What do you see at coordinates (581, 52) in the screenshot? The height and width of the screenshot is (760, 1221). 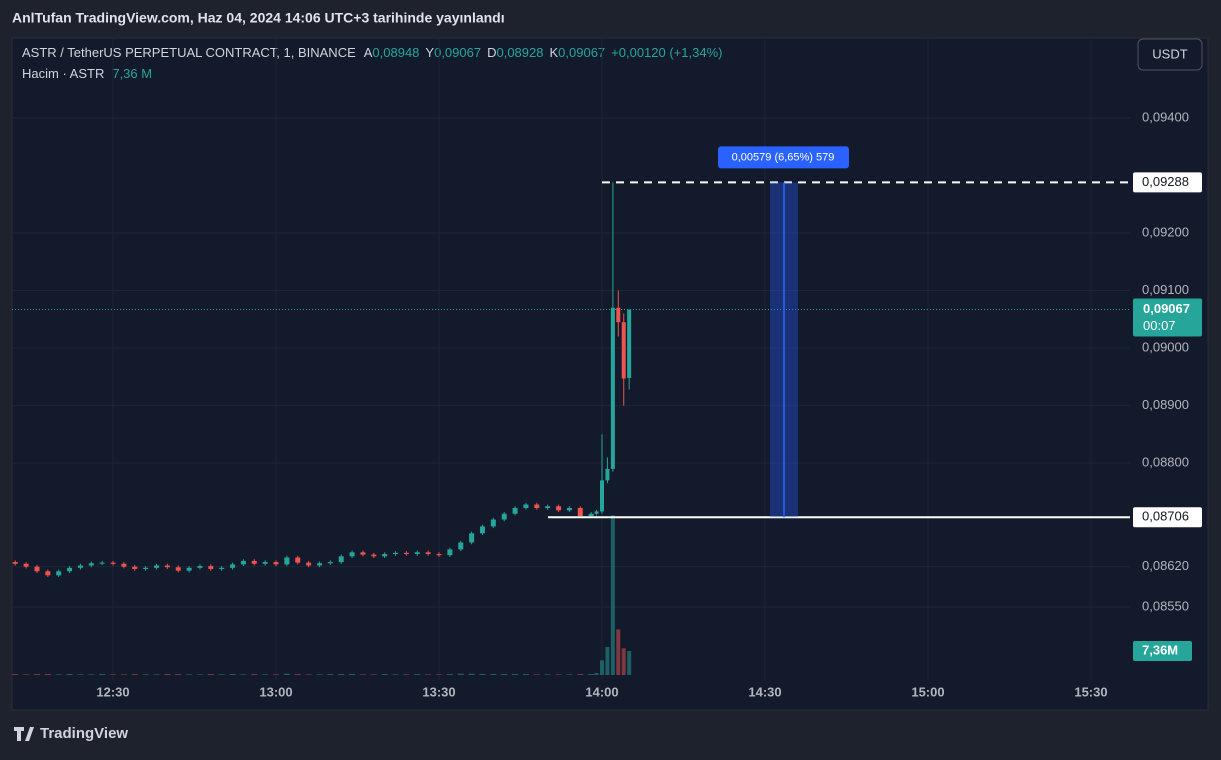 I see `value: 0,09067` at bounding box center [581, 52].